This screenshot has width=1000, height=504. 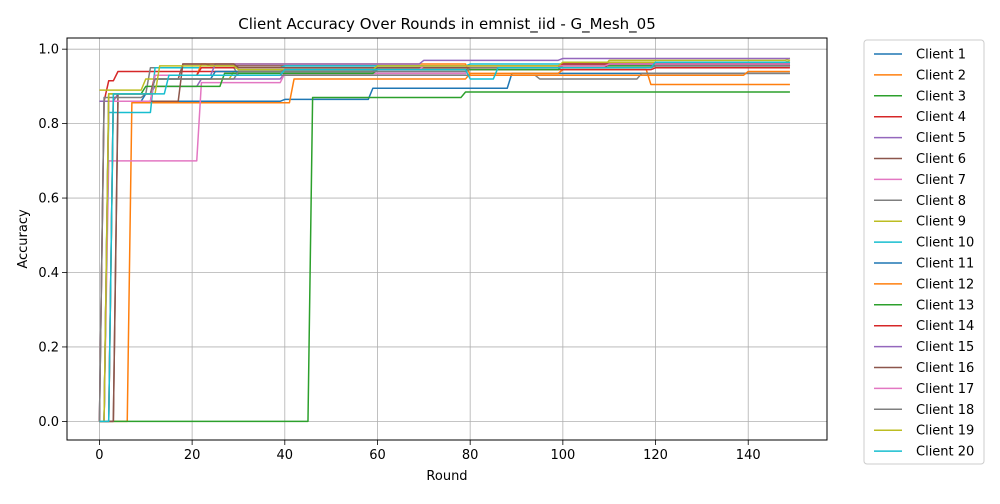 I want to click on legend-entry-label: Client 20, so click(x=945, y=452).